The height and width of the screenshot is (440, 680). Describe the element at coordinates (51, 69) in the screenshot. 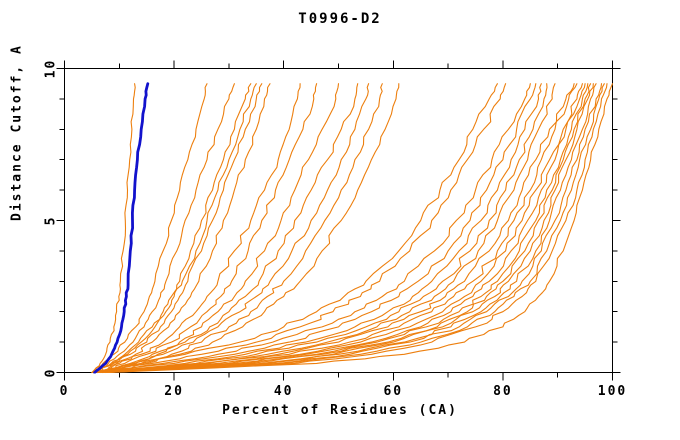

I see `y-tick-label: 10` at that location.